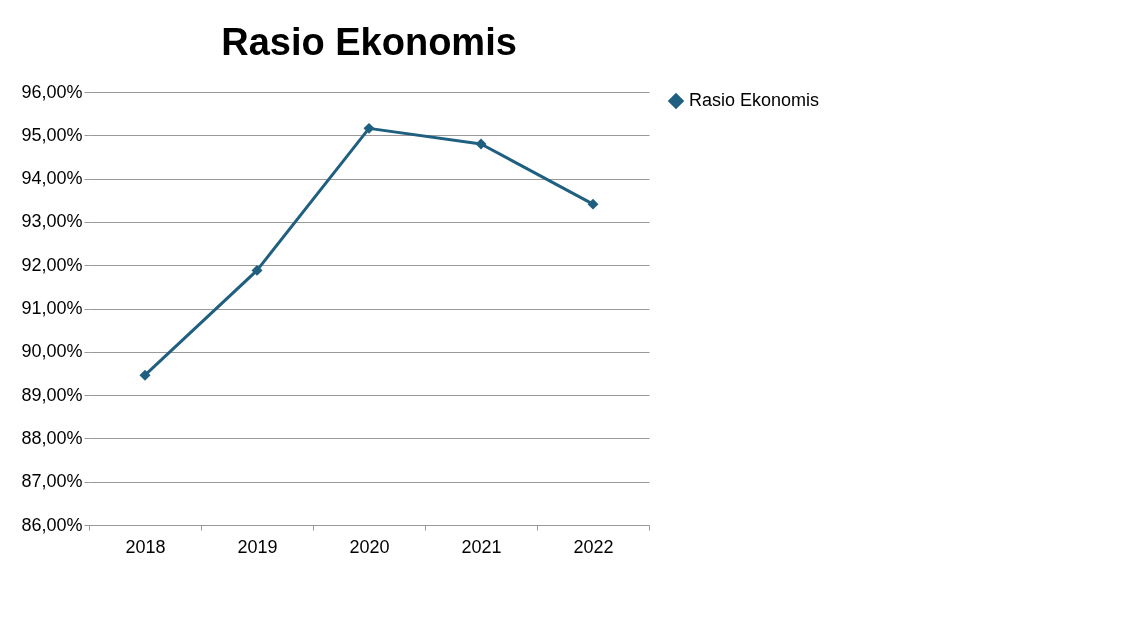 The width and height of the screenshot is (1124, 617). Describe the element at coordinates (52, 351) in the screenshot. I see `y-tick-label: 90,00%` at that location.